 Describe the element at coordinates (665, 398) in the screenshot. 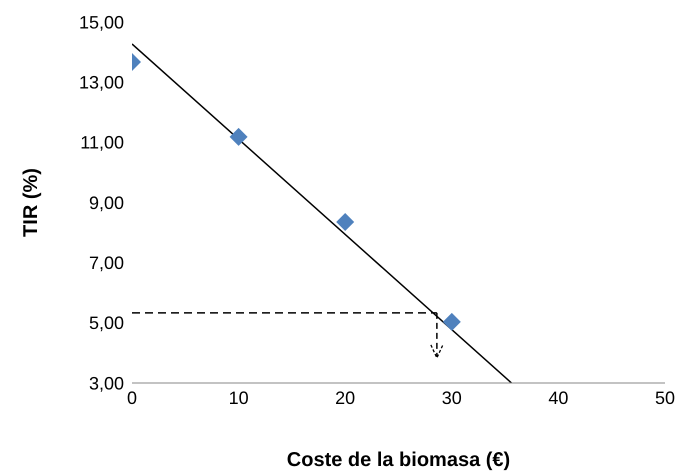

I see `x-tick-label: 50` at that location.